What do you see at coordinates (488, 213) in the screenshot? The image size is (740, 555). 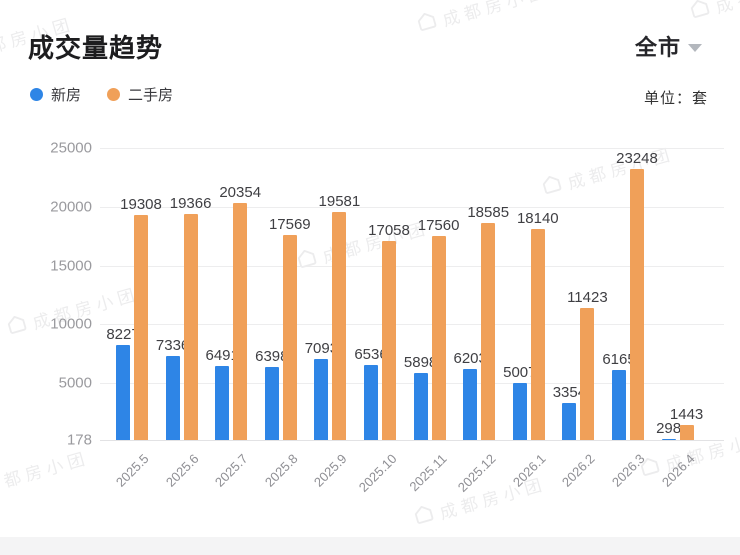 I see `value-label: 18585` at bounding box center [488, 213].